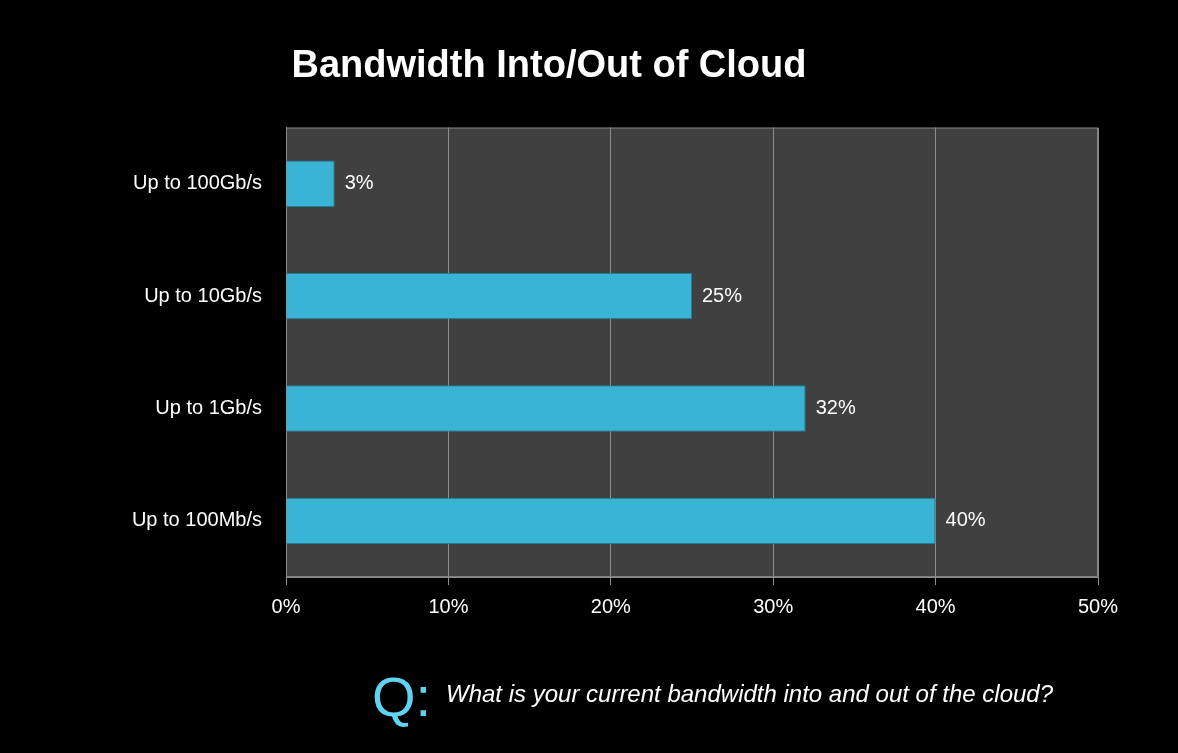 This screenshot has height=753, width=1178. Describe the element at coordinates (722, 294) in the screenshot. I see `data-label: 25%` at that location.